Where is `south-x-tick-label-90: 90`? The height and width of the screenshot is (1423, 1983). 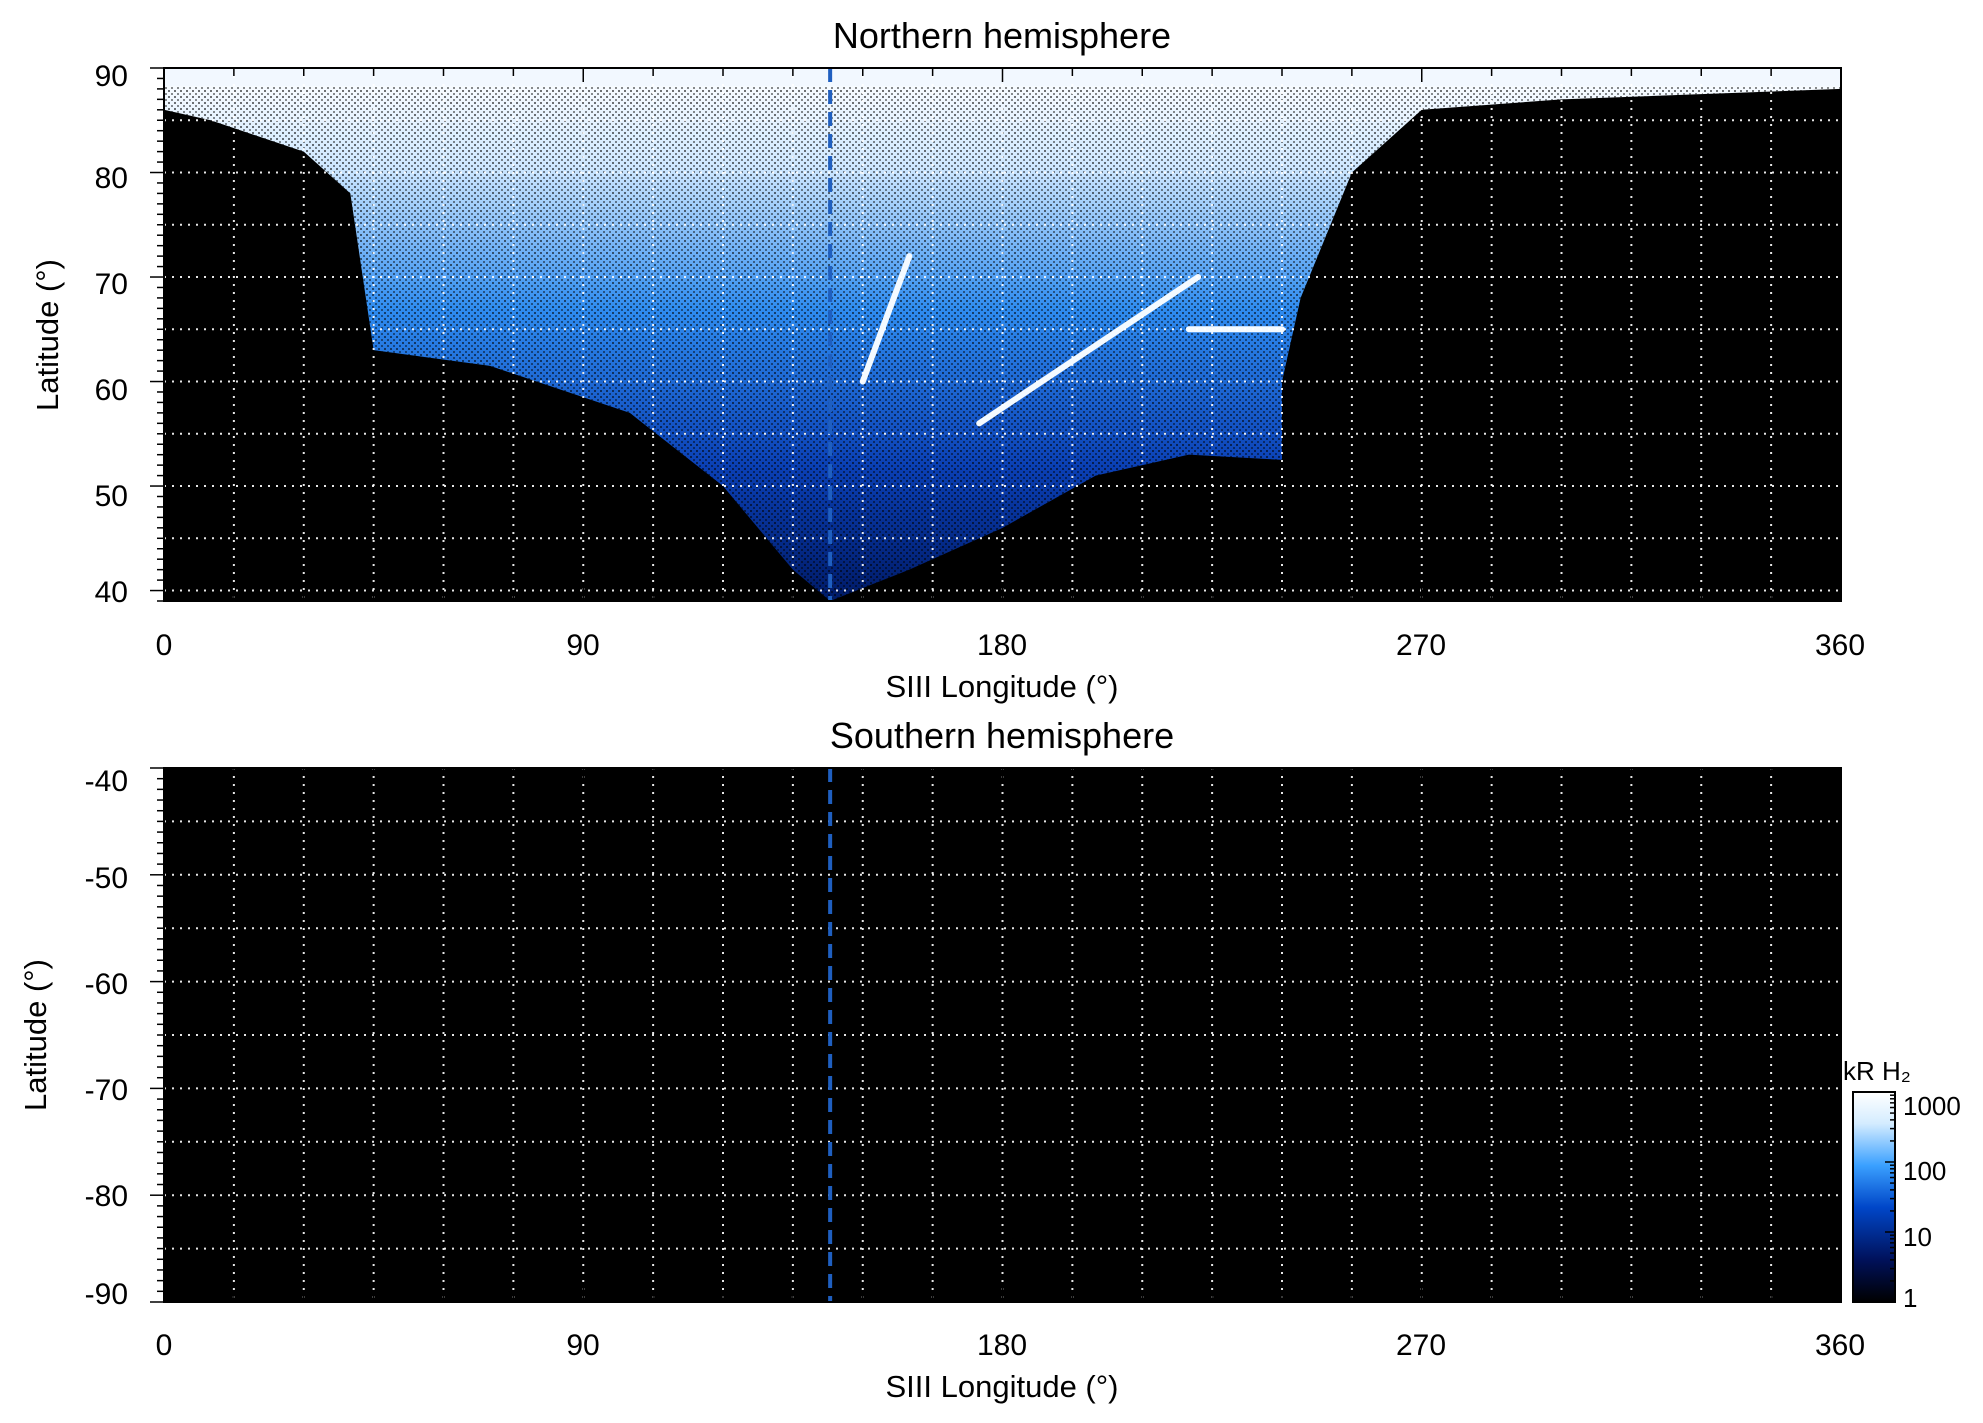
south-x-tick-label-90: 90 is located at coordinates (582, 1345).